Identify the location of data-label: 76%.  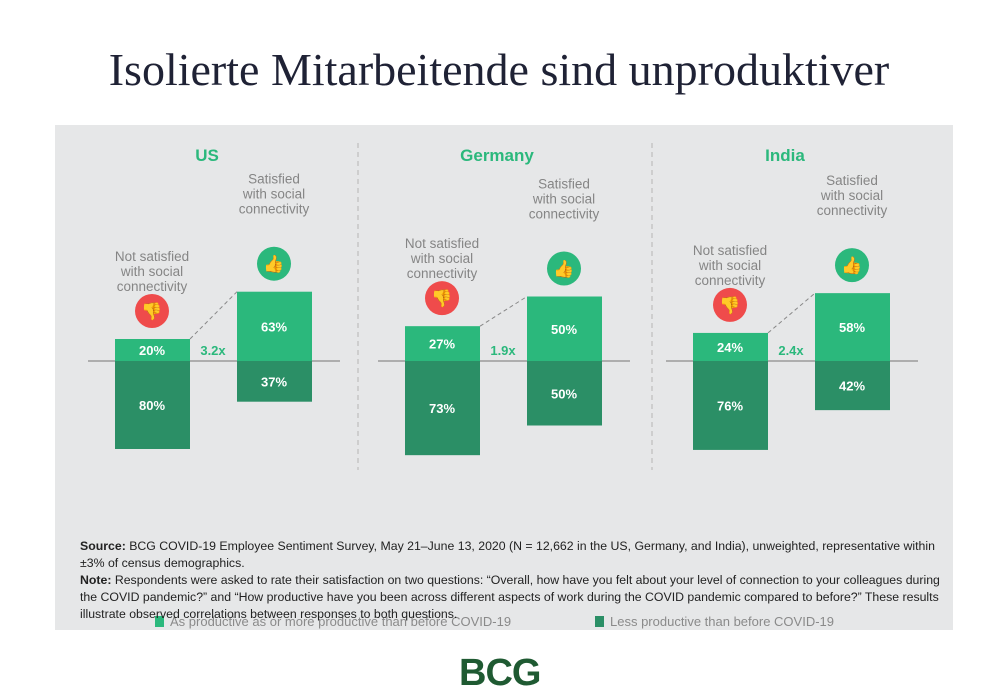
(730, 405).